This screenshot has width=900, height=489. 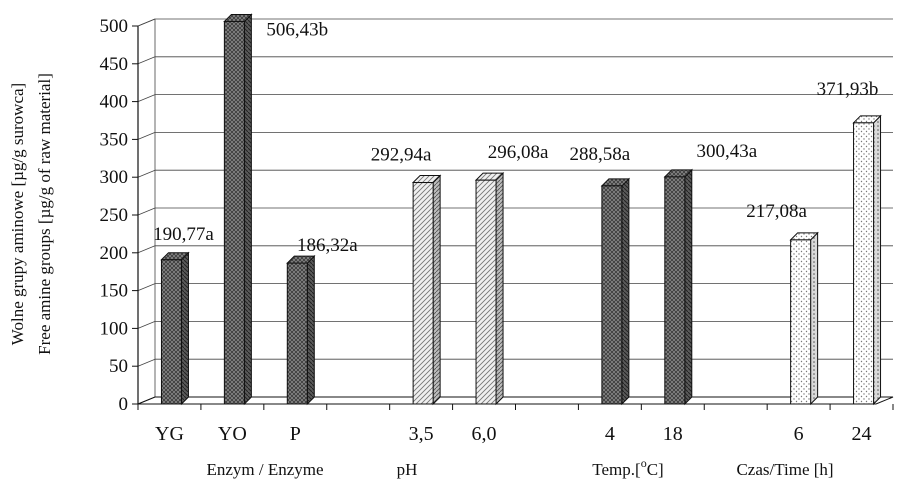 I want to click on y-tick-label: 0, so click(x=124, y=404).